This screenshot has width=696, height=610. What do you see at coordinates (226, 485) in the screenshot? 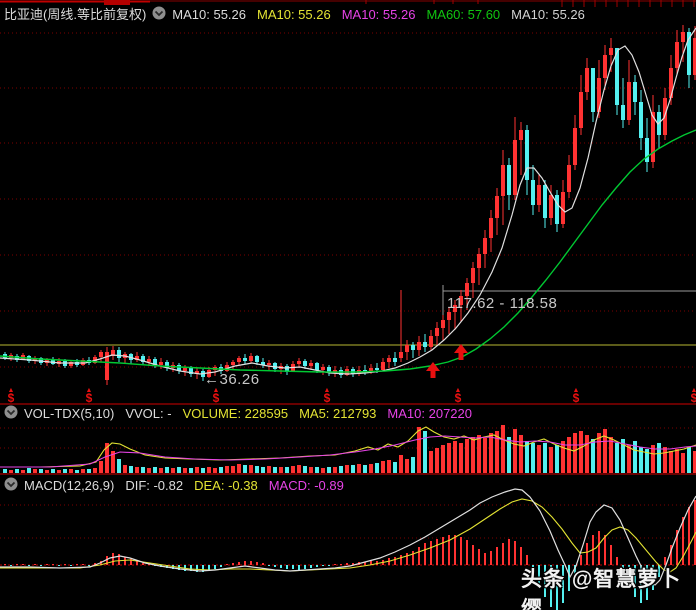
I see `legend-item: DEA: -0.38` at bounding box center [226, 485].